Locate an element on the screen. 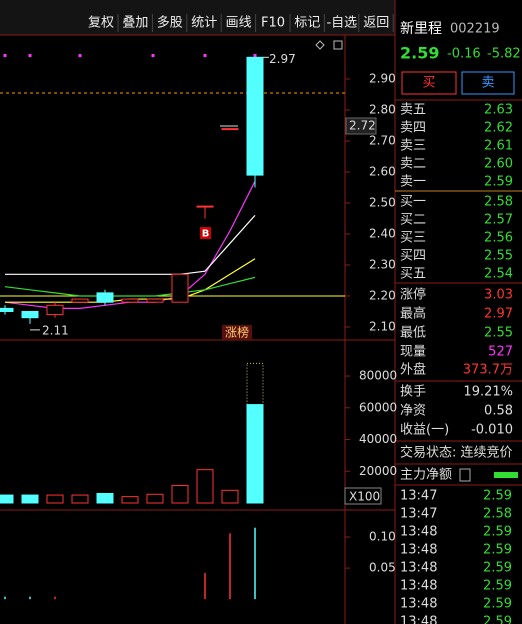 The image size is (522, 624). order-label: 买五 is located at coordinates (413, 274).